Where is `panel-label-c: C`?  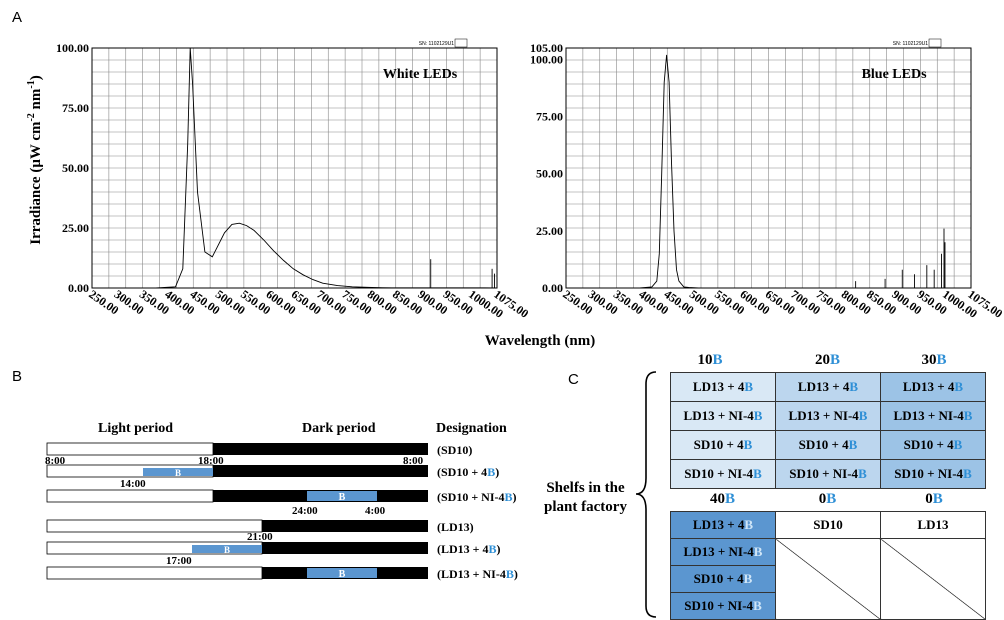 panel-label-c: C is located at coordinates (573, 379).